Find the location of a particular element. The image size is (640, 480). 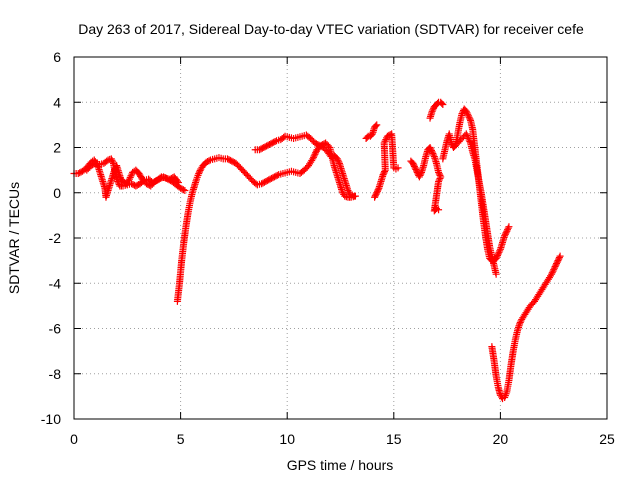

y-tick-label: -10 is located at coordinates (51, 419).